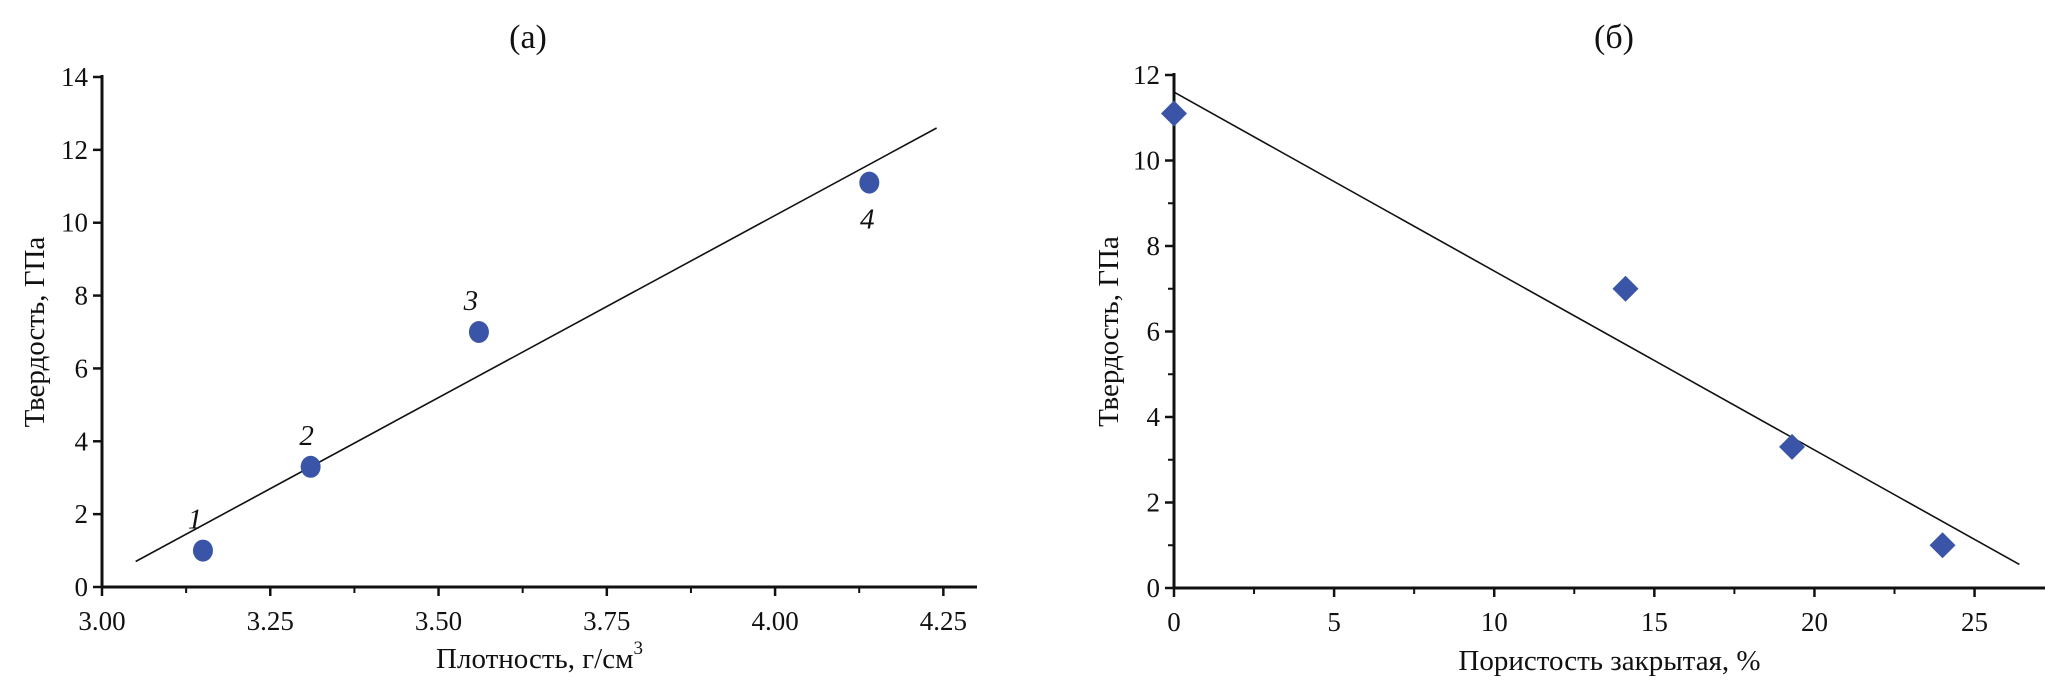 The height and width of the screenshot is (692, 2069). What do you see at coordinates (1614, 37) in the screenshot?
I see `chart-title: (б)` at bounding box center [1614, 37].